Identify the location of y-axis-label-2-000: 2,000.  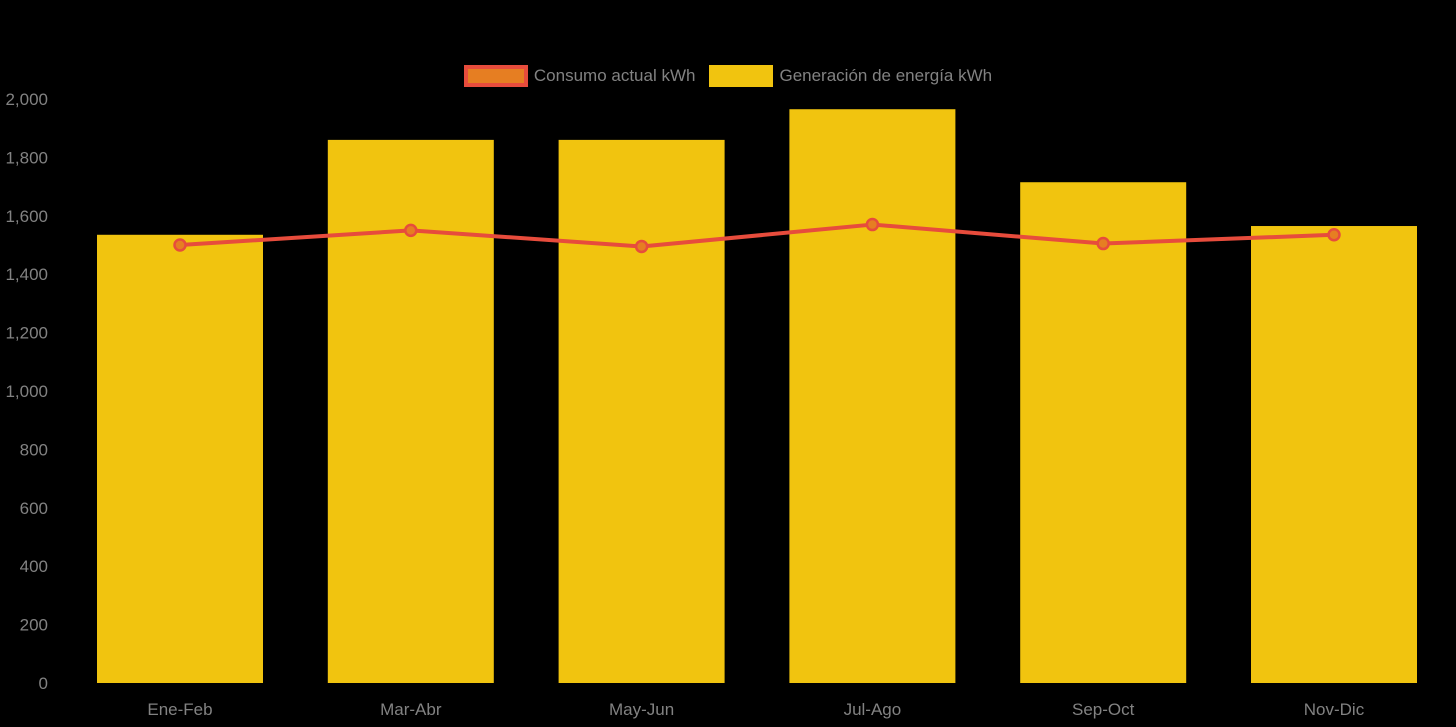
(26, 99).